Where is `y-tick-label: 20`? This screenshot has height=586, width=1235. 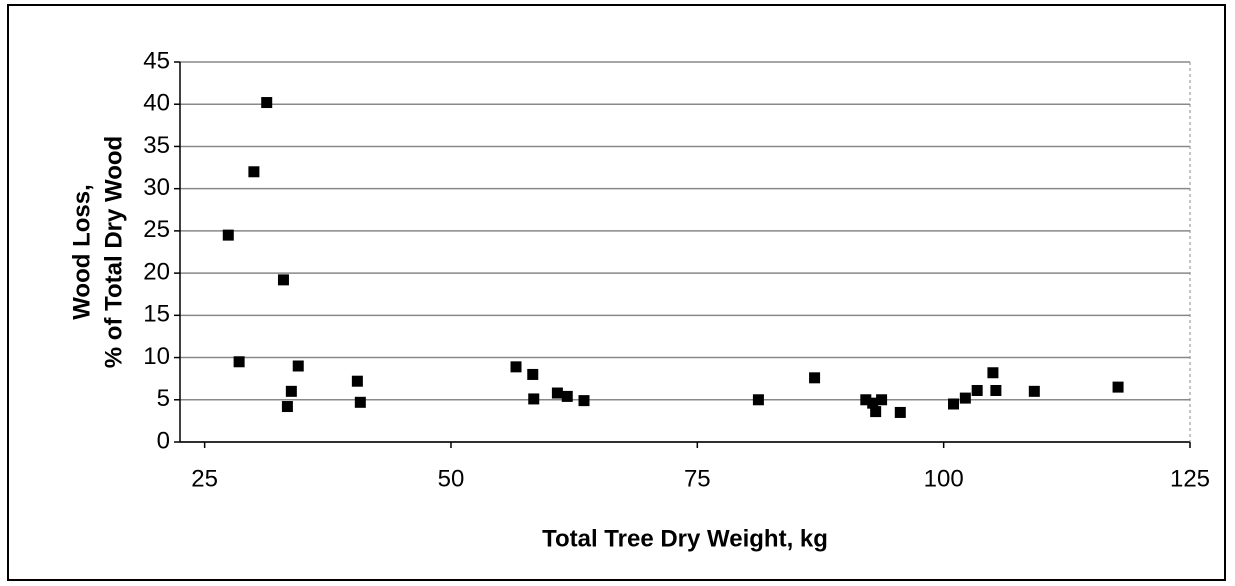 y-tick-label: 20 is located at coordinates (156, 271).